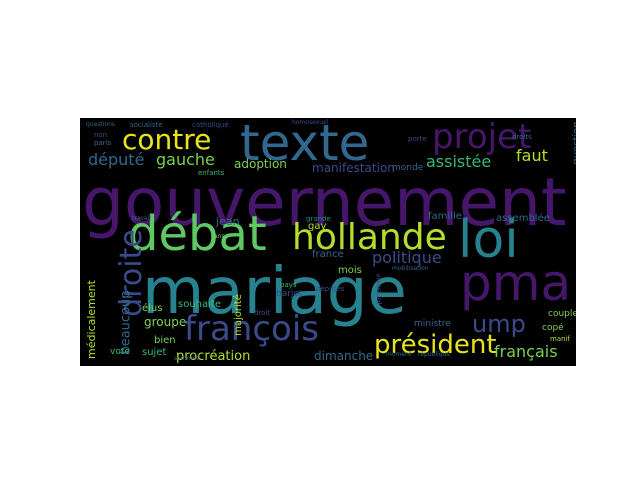 This screenshot has height=480, width=640. Describe the element at coordinates (289, 294) in the screenshot. I see `word-barjot: barjot` at that location.